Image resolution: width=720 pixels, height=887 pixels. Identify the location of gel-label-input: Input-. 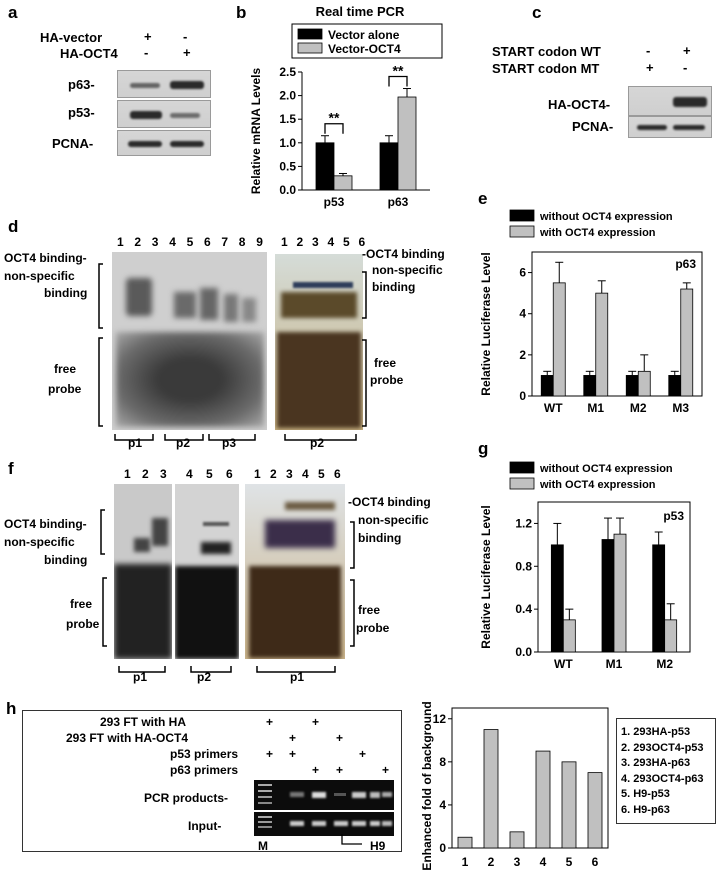
(205, 826).